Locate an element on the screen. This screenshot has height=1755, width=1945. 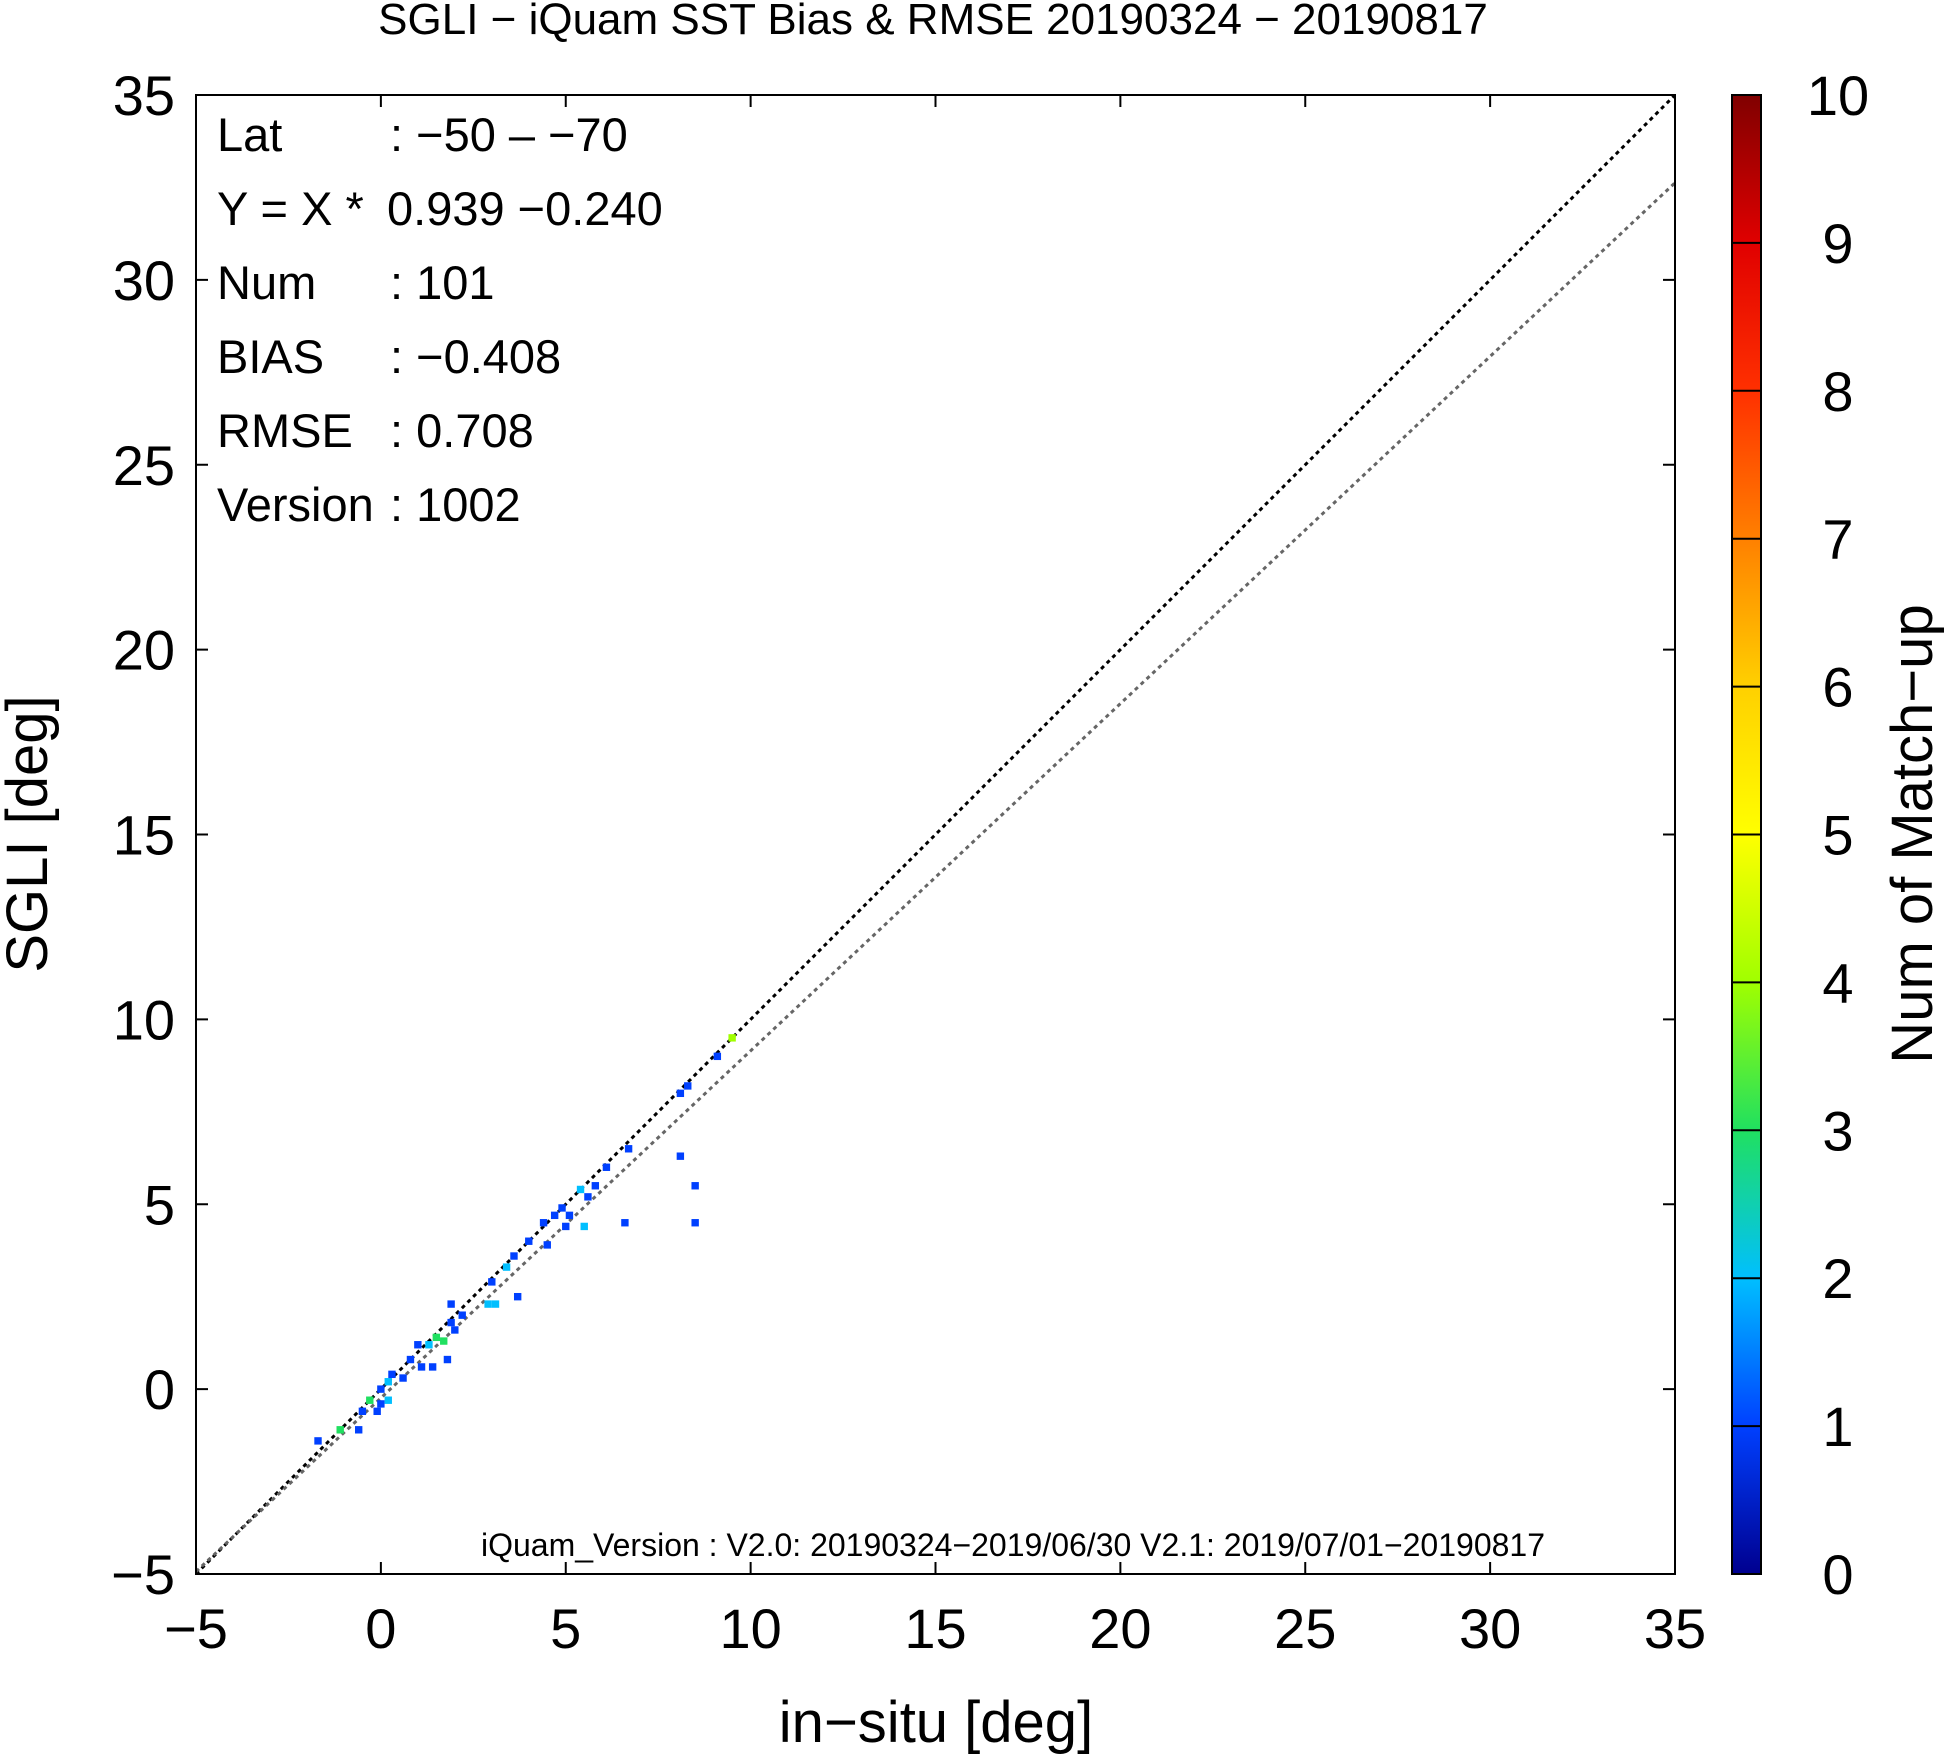
x-tick-label: −5 is located at coordinates (196, 1628).